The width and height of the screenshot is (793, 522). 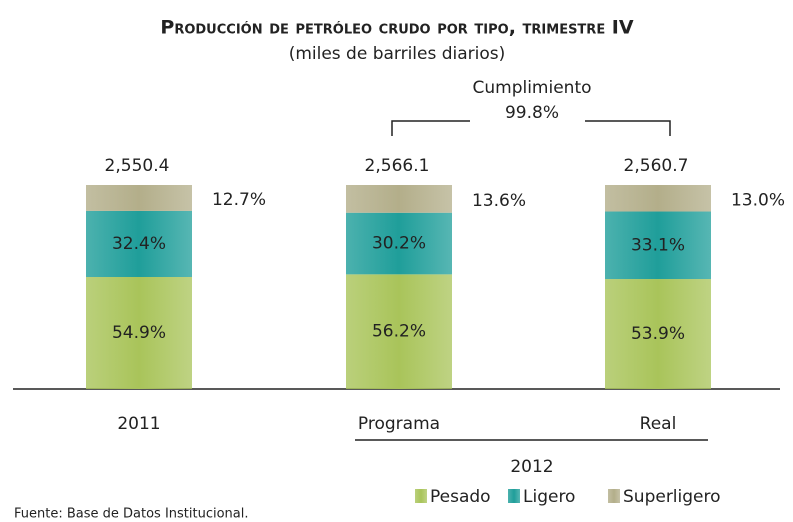 I want to click on data-label: 12.7%, so click(x=239, y=200).